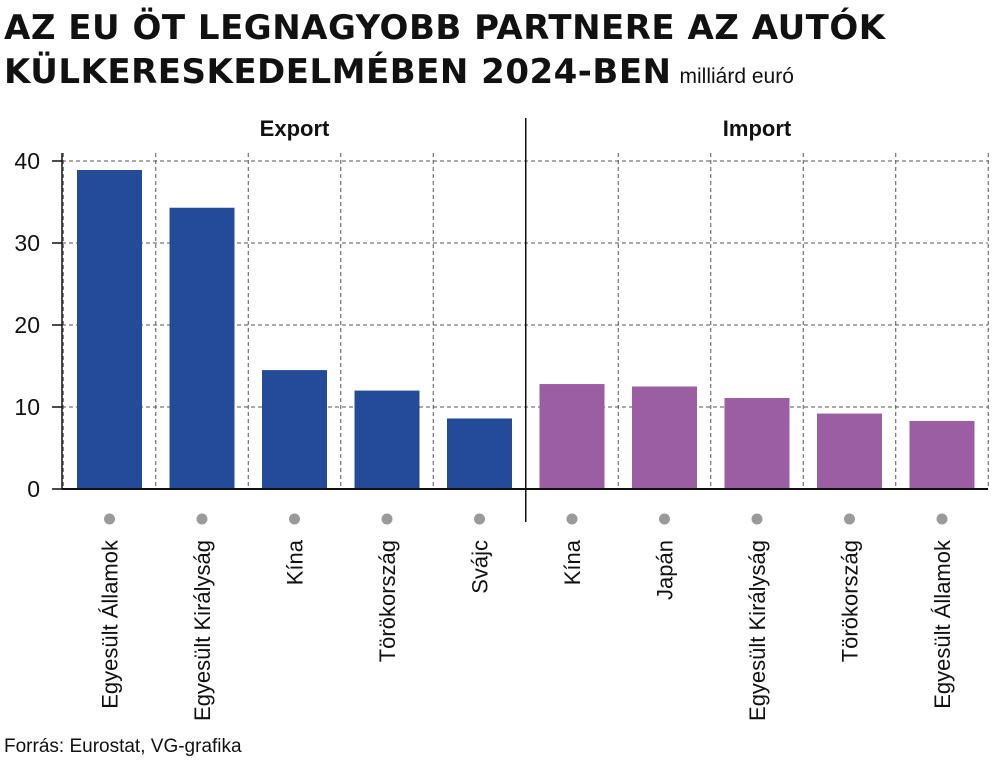  I want to click on y-tick-label: 40, so click(27, 161).